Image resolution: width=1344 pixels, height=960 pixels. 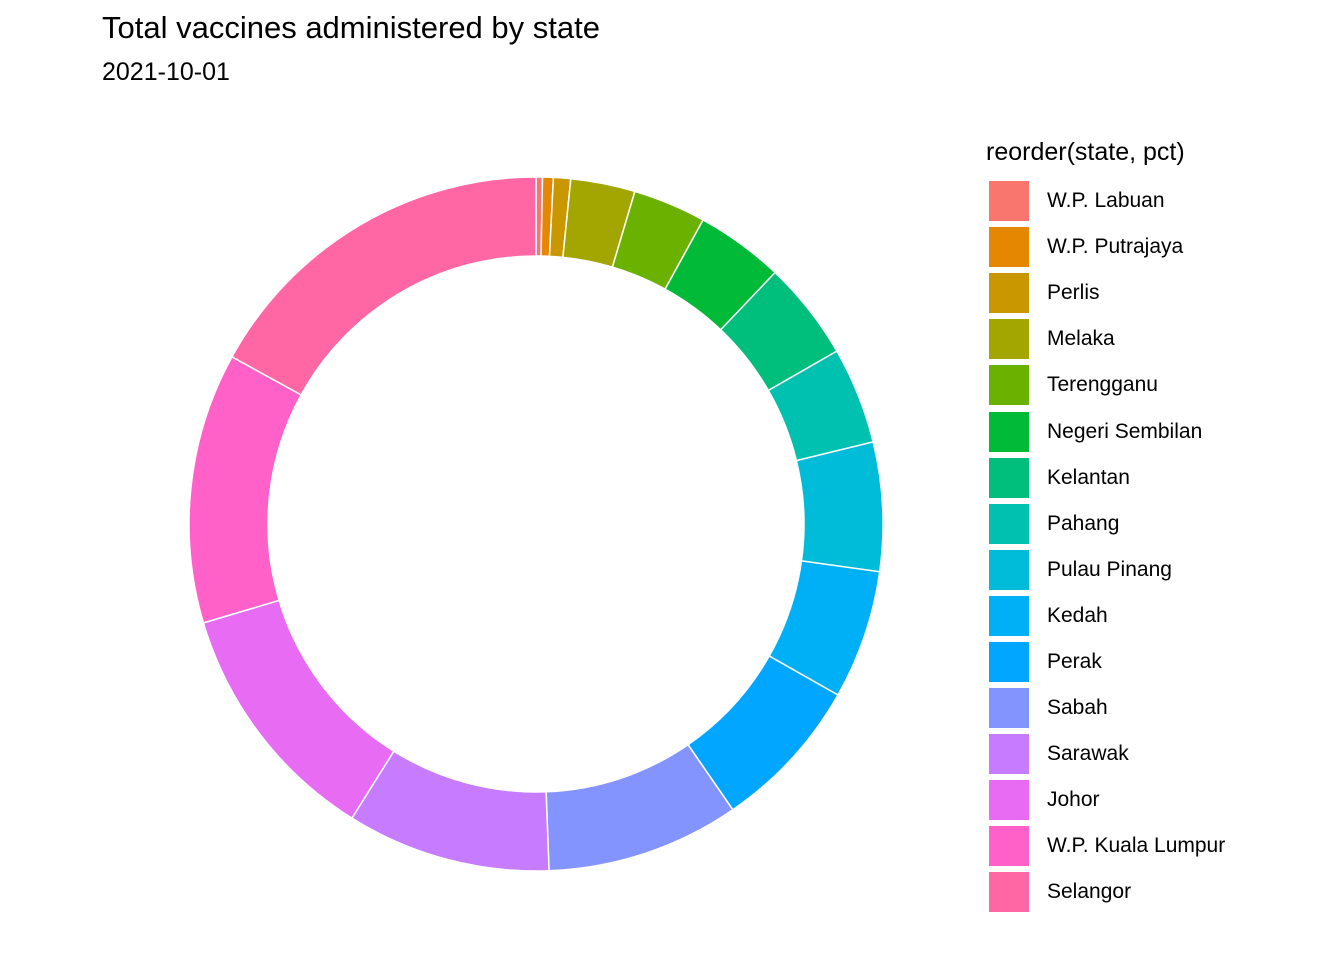 I want to click on legend-item: W.P. Kuala Lumpur, so click(x=1105, y=846).